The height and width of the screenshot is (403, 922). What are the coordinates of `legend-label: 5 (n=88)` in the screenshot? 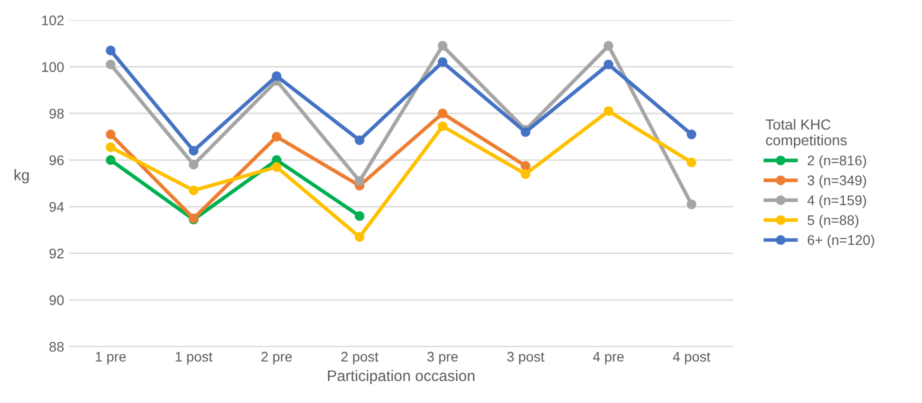 It's located at (833, 221).